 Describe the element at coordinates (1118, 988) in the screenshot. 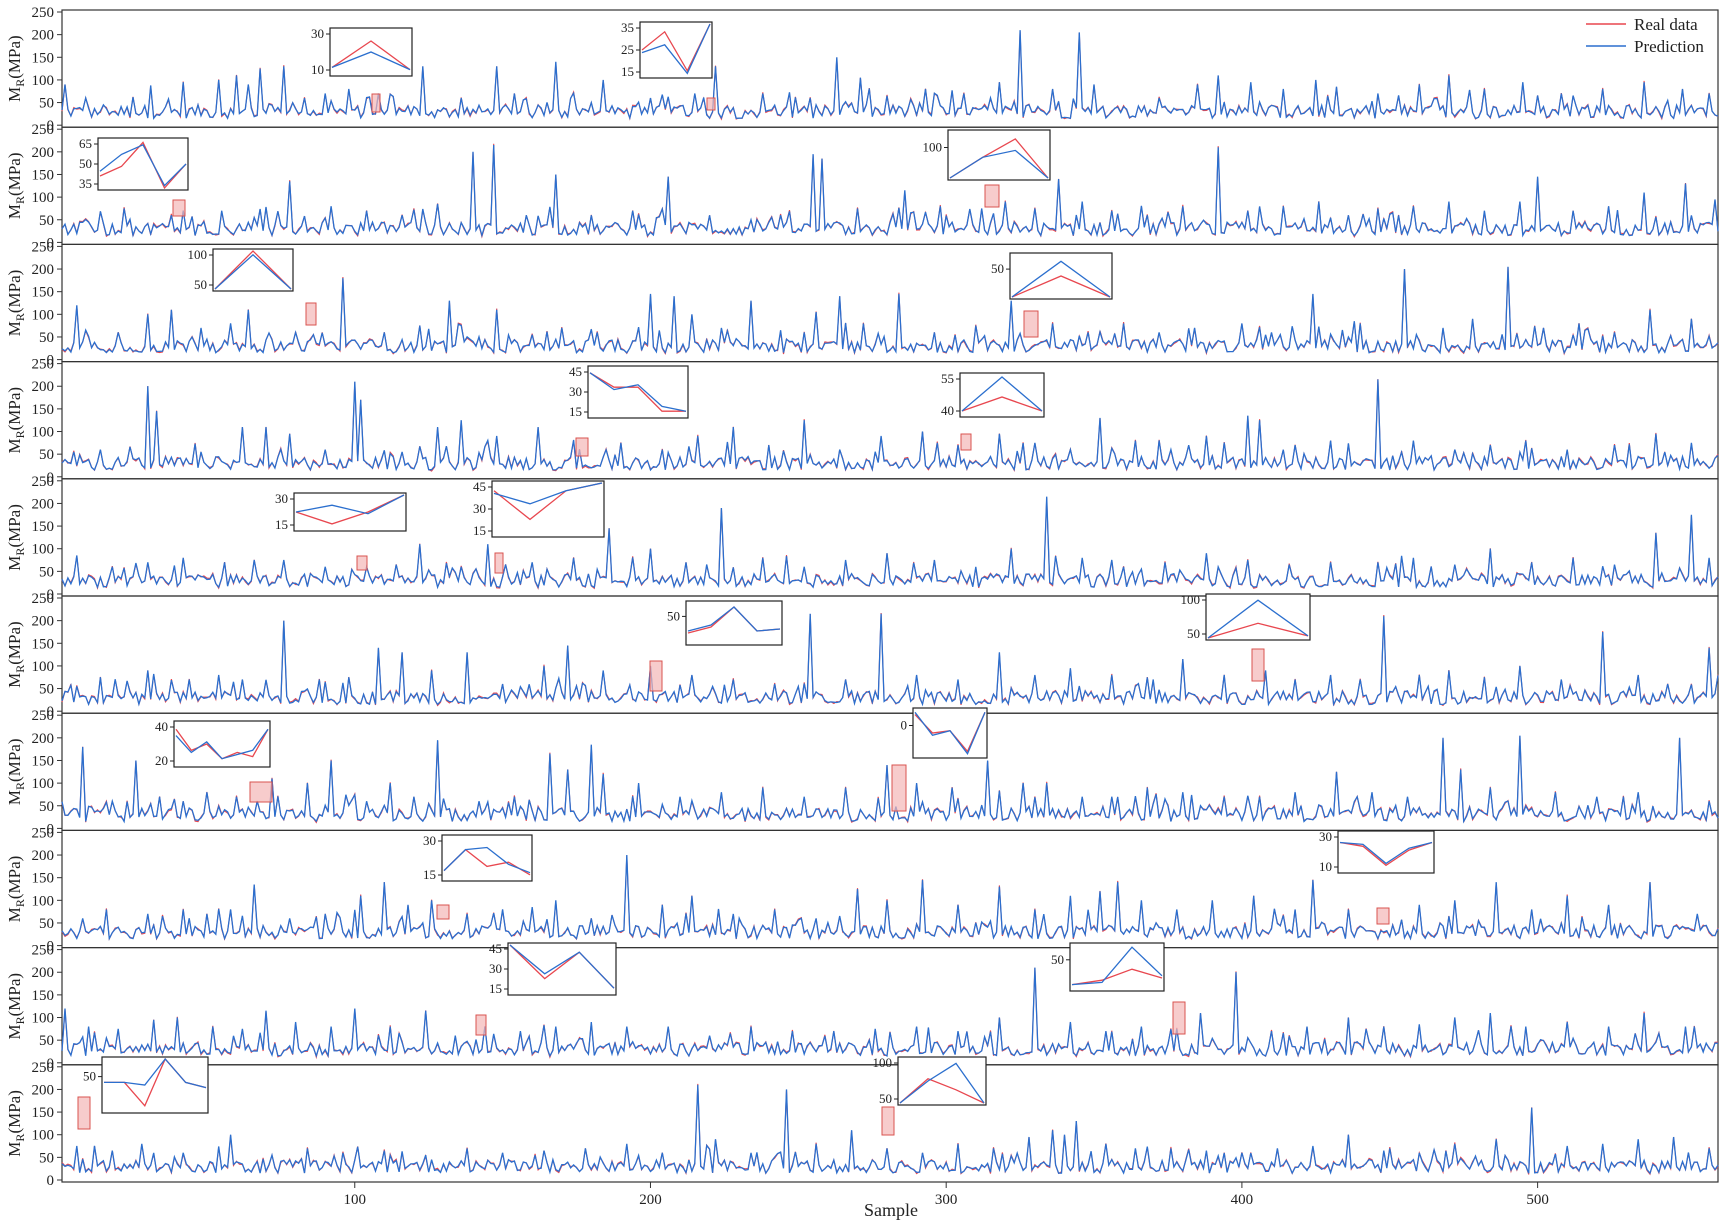

I see `inset-9-2: 50` at that location.